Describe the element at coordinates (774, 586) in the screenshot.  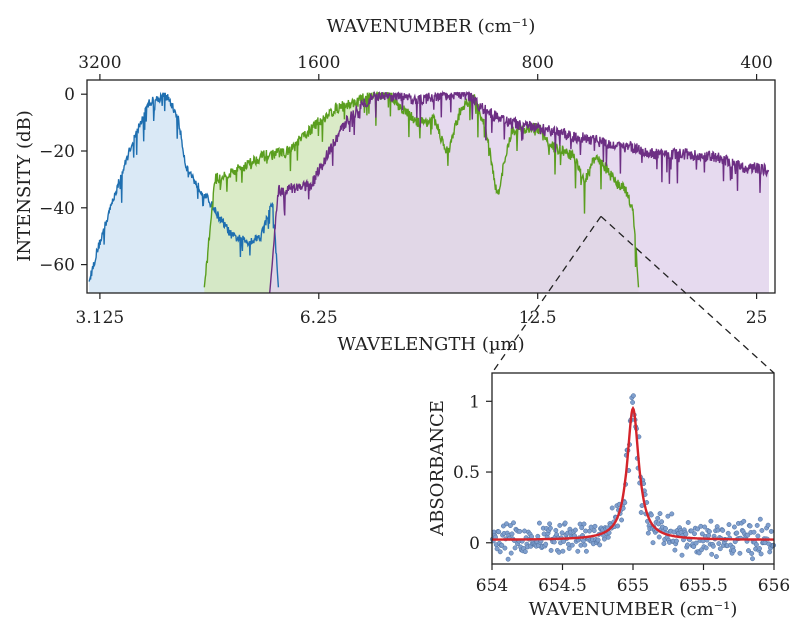
I see `inset-x-tick-label: 656` at that location.